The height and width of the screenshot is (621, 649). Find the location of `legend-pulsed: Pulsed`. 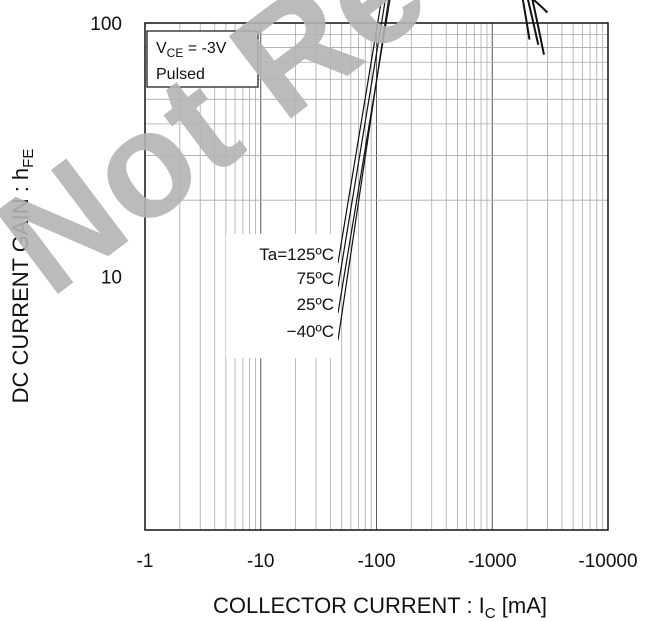

legend-pulsed: Pulsed is located at coordinates (180, 74).